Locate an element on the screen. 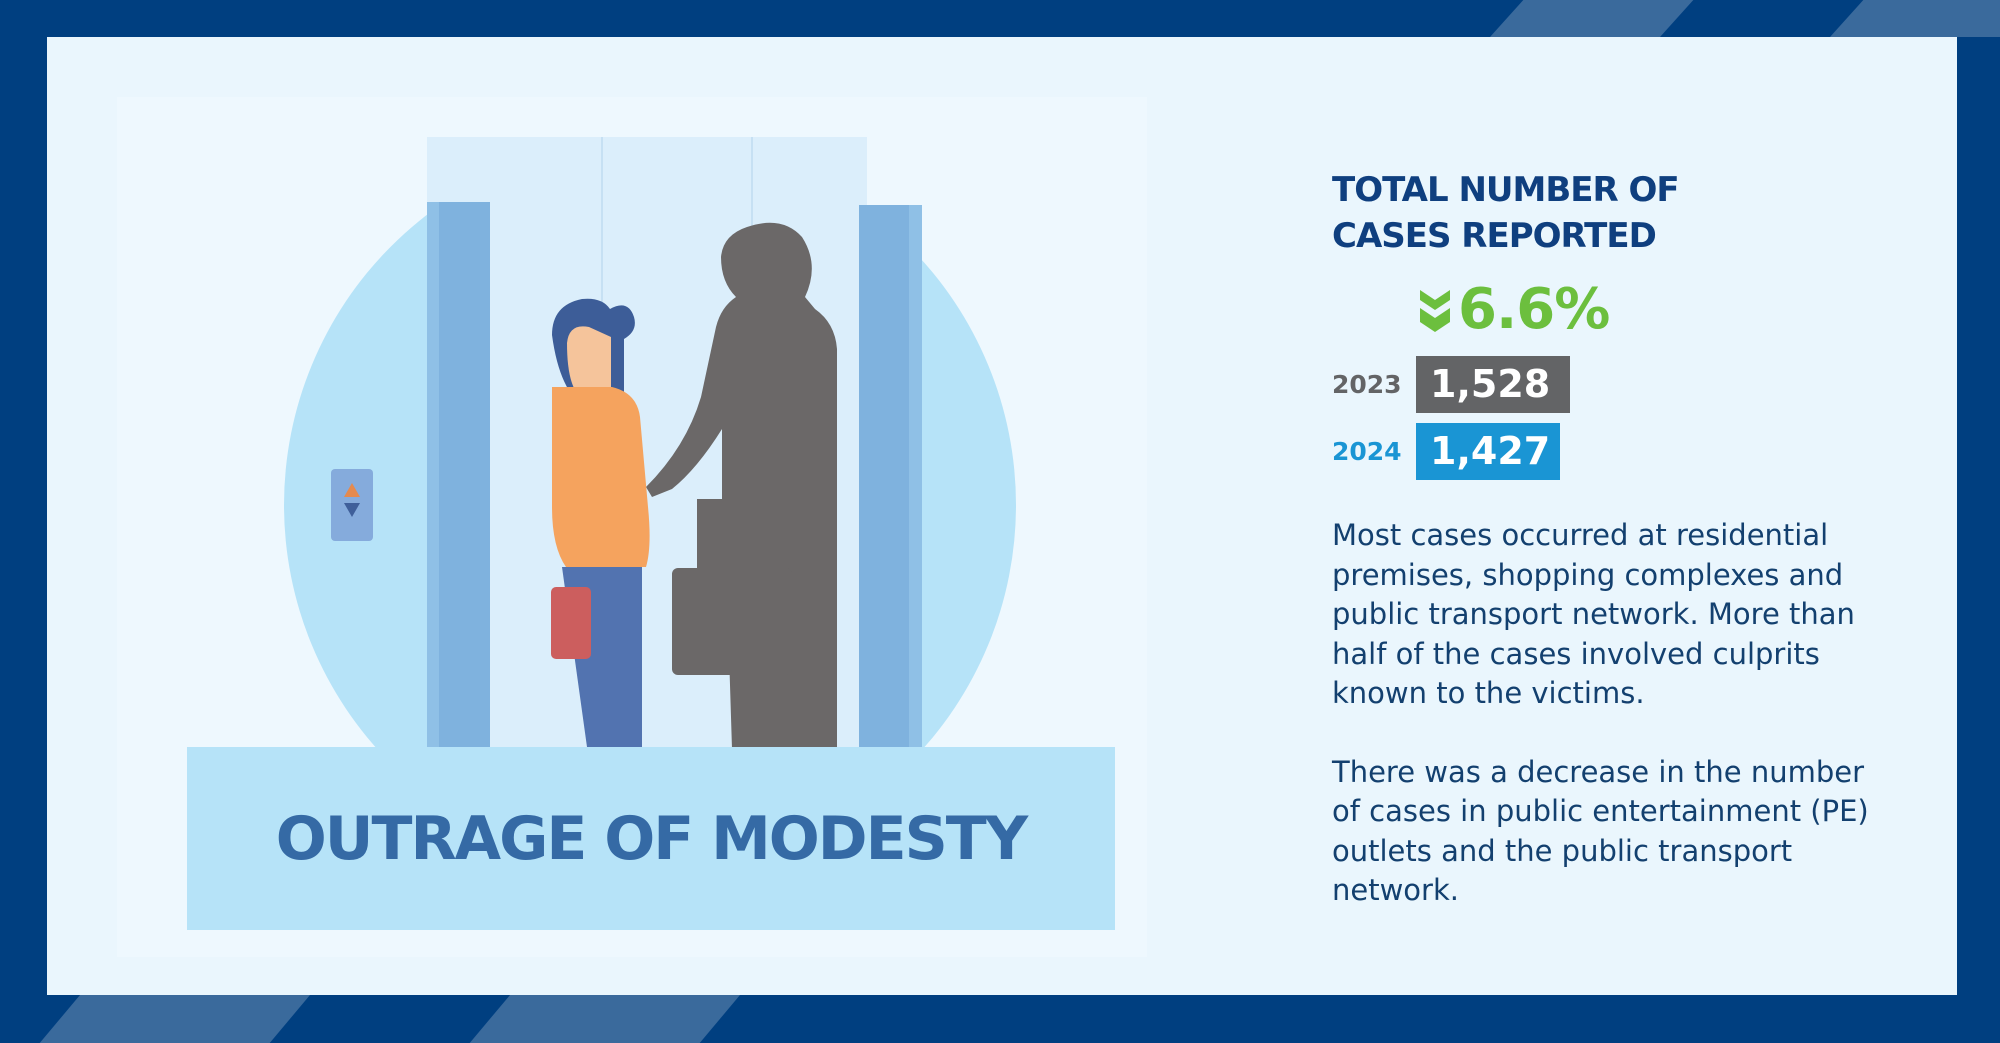 This screenshot has height=1043, width=2000. illustration-title: OUTRAGE OF MODESTY is located at coordinates (651, 838).